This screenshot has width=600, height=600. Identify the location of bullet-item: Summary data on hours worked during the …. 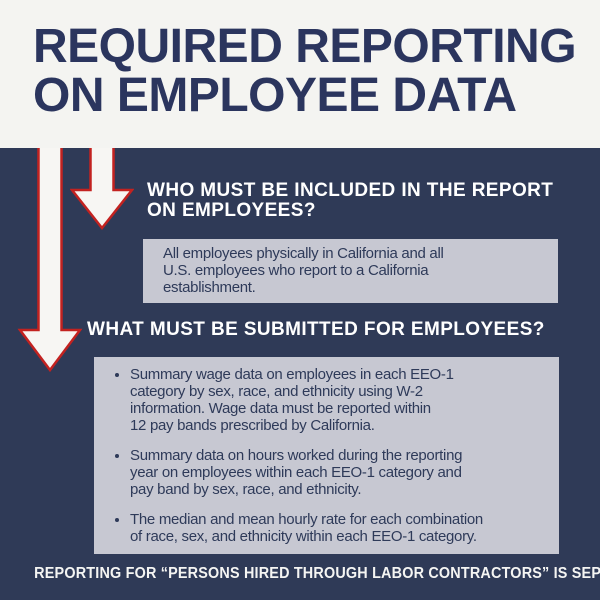
(338, 472).